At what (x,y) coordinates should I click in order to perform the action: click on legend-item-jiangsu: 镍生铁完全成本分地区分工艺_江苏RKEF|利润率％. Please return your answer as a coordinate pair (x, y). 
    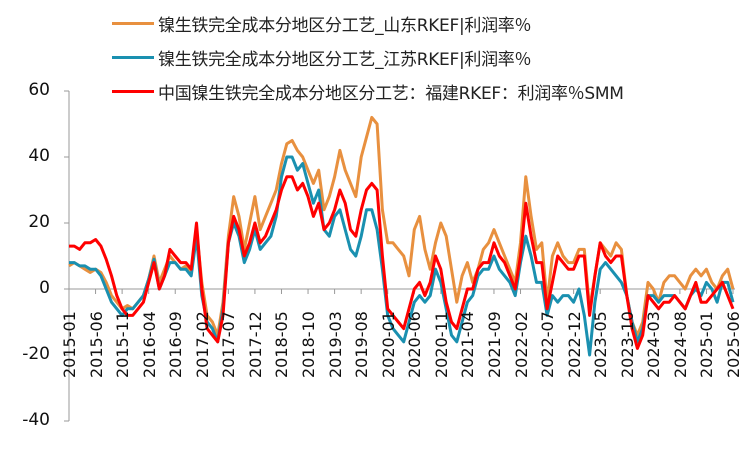
    Looking at the image, I should click on (368, 57).